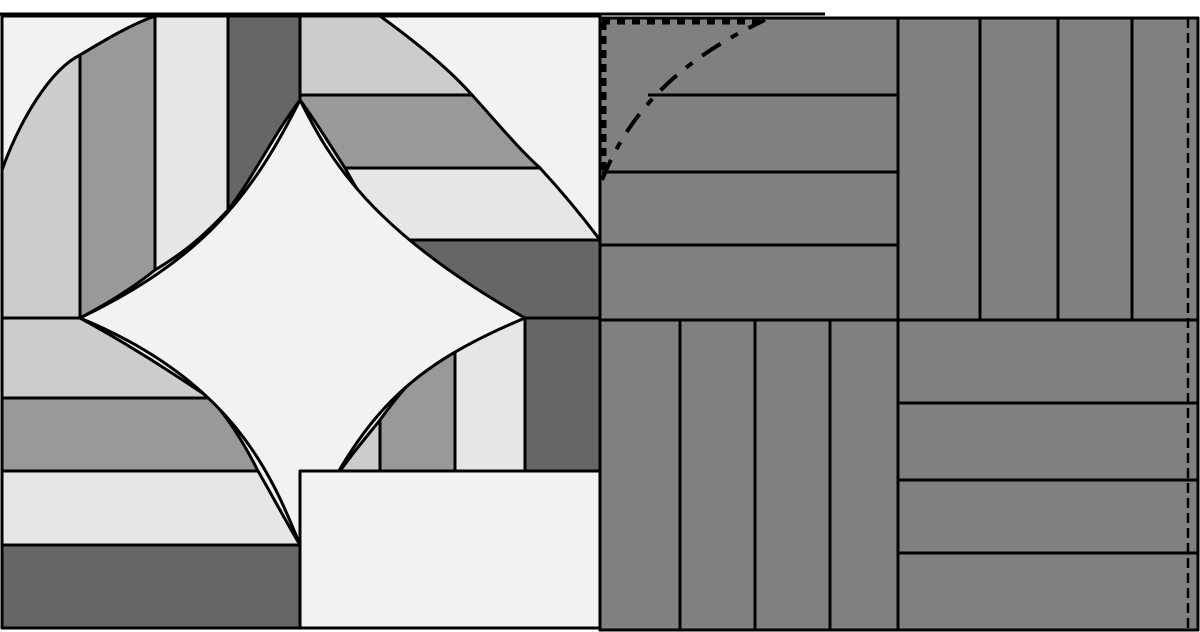 This screenshot has height=632, width=1200. I want to click on bottom-right-strips, so click(469, 394).